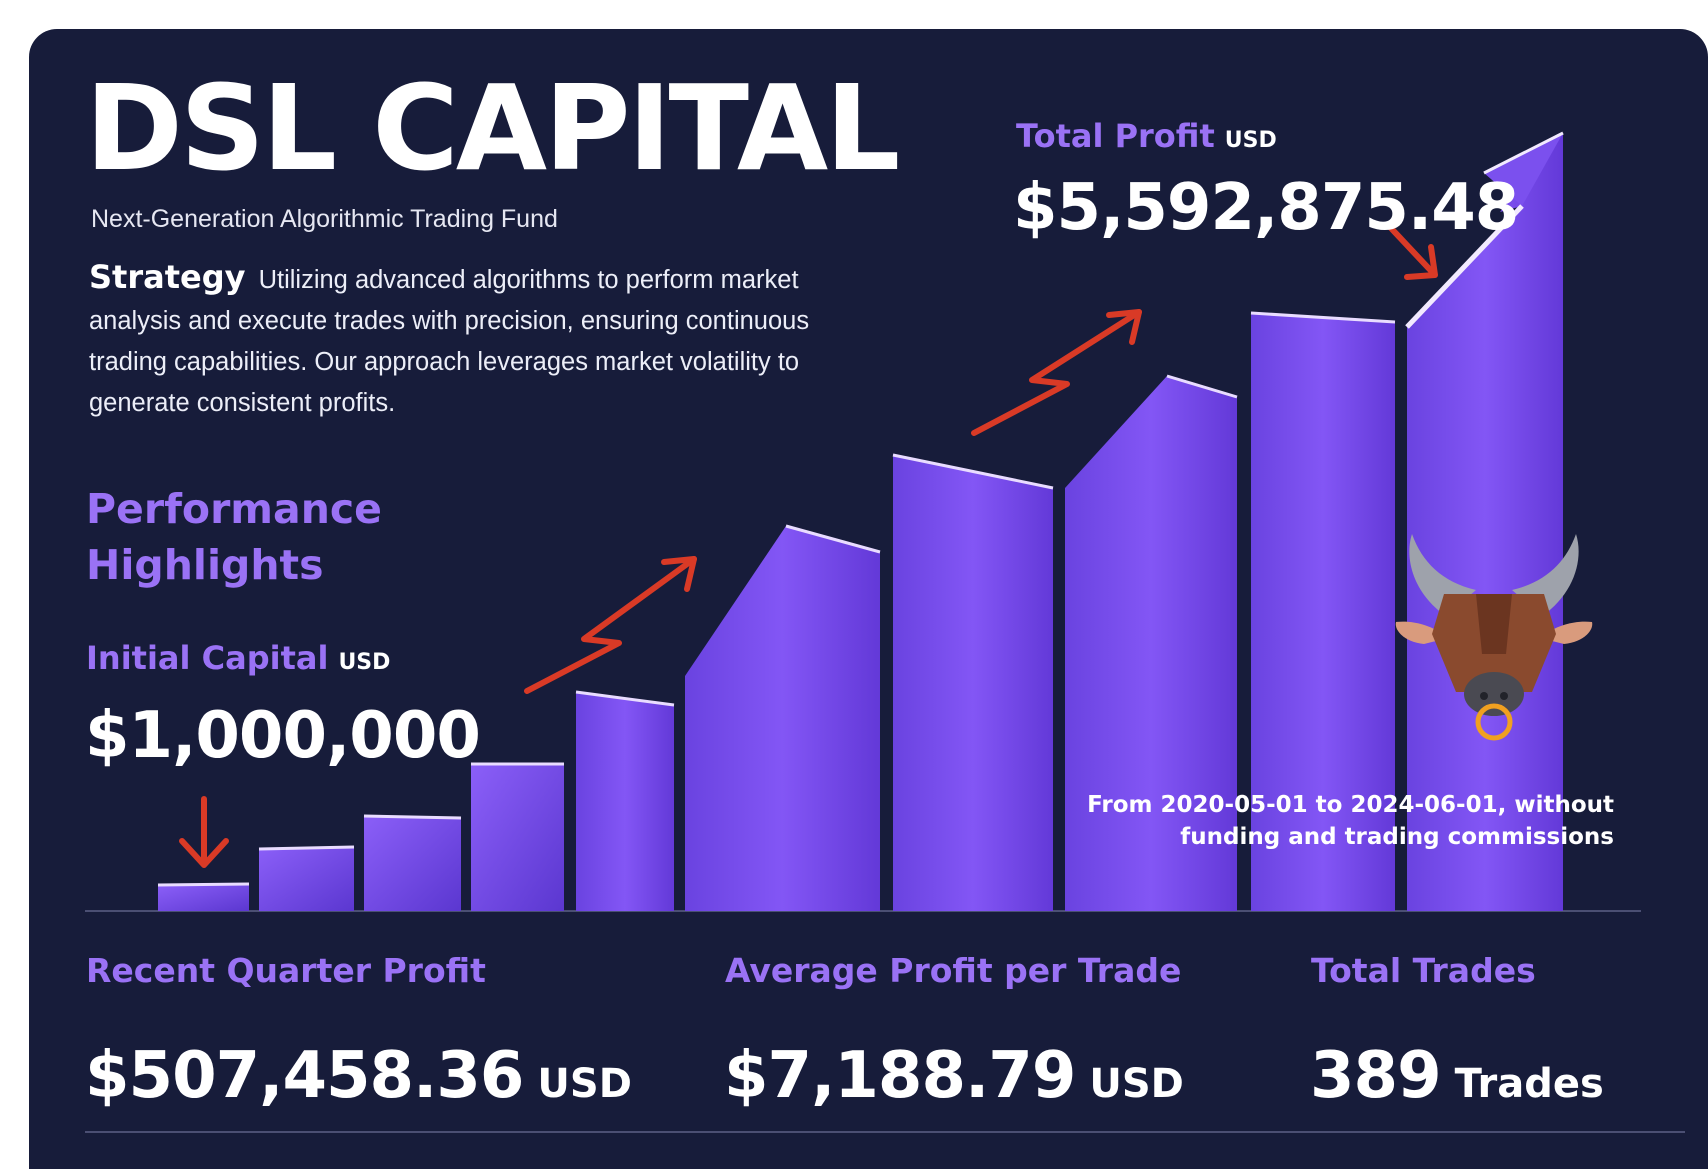  Describe the element at coordinates (1397, 837) in the screenshot. I see `period-note-line2: funding and trading commissions` at that location.